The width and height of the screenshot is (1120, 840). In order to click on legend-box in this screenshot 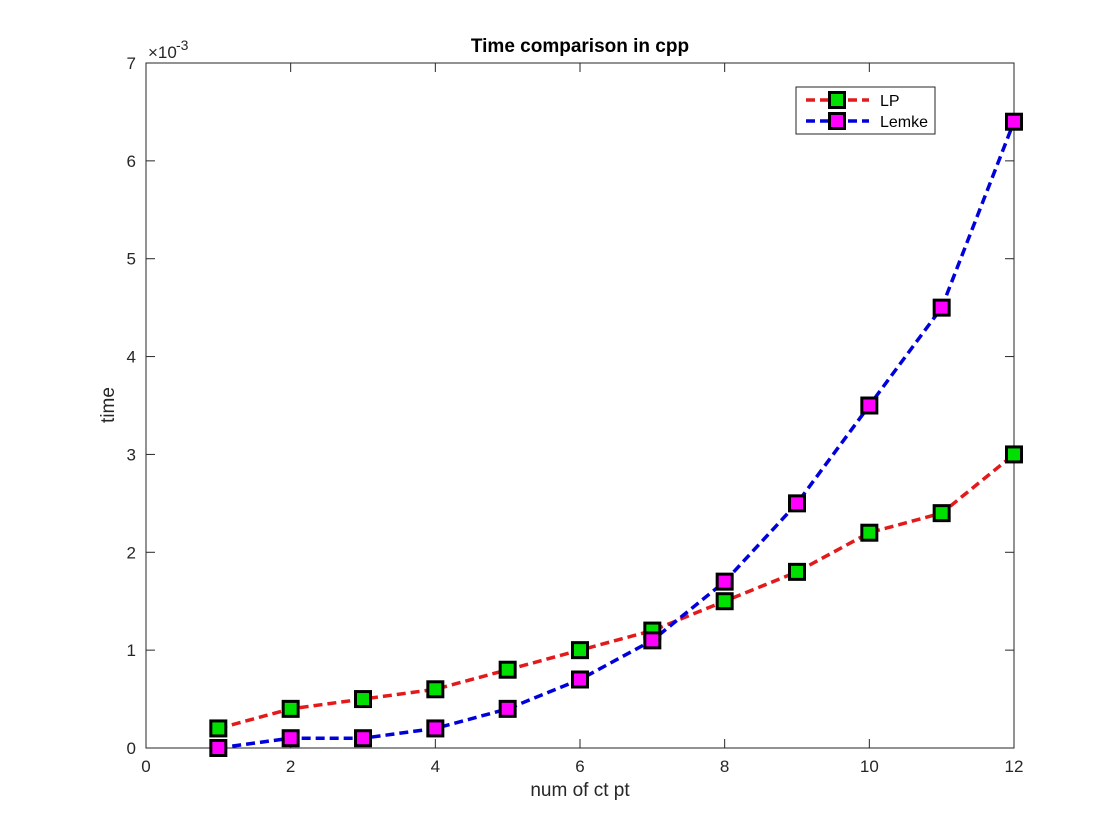, I will do `click(865, 110)`.